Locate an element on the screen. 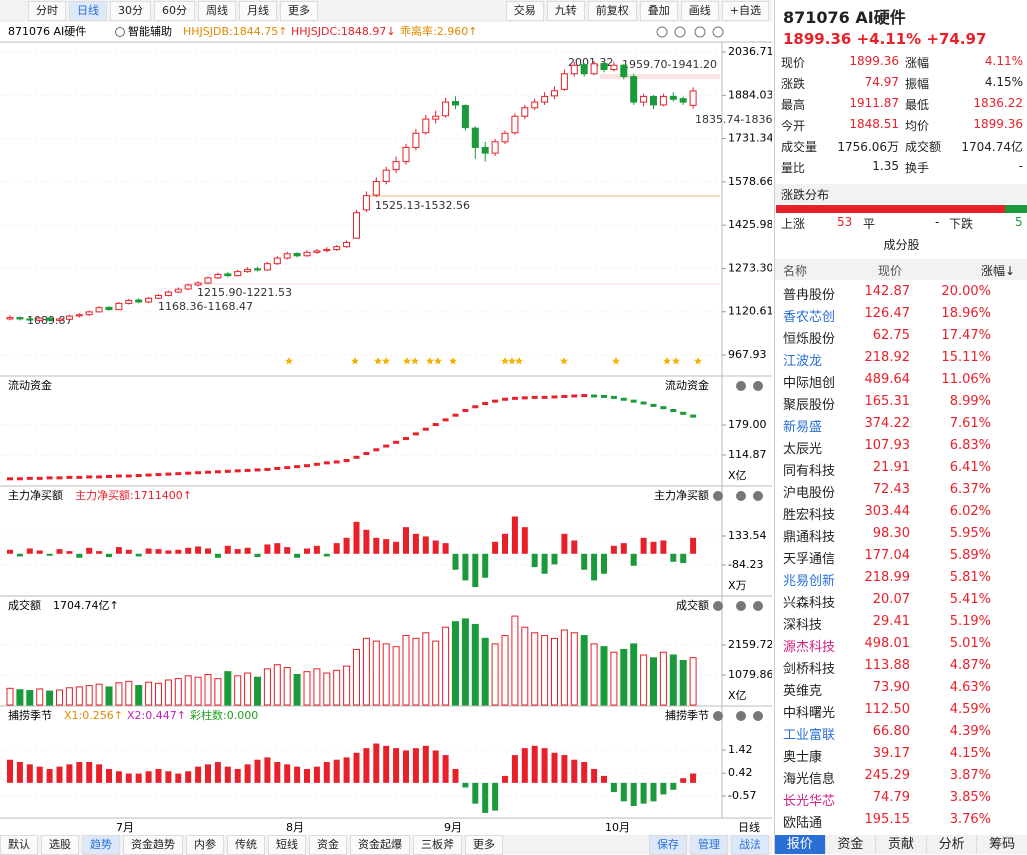  tab: 选股 is located at coordinates (60, 844).